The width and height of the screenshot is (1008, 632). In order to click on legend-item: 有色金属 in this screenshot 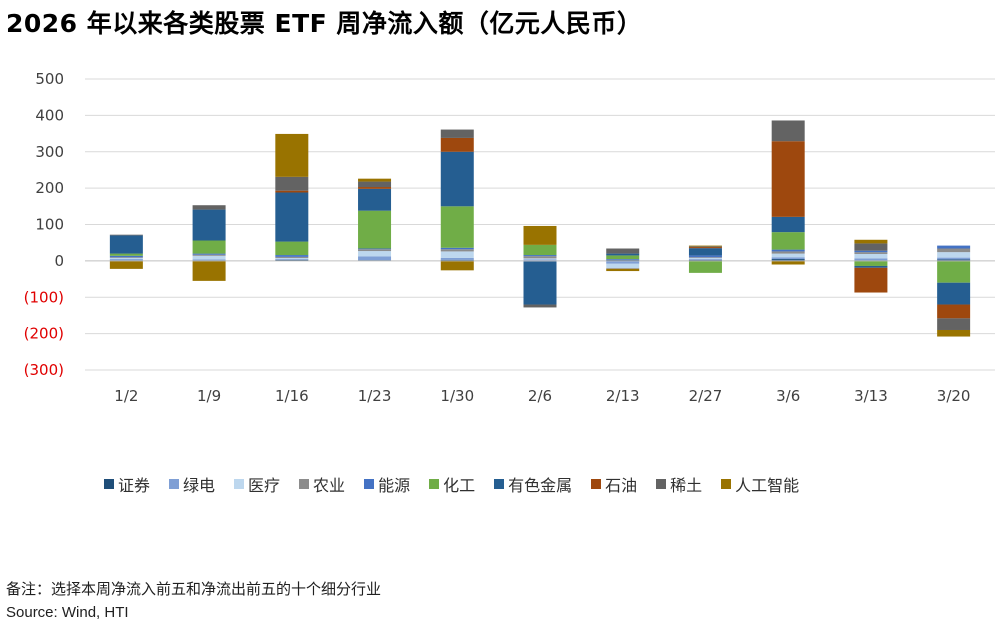, I will do `click(533, 484)`.